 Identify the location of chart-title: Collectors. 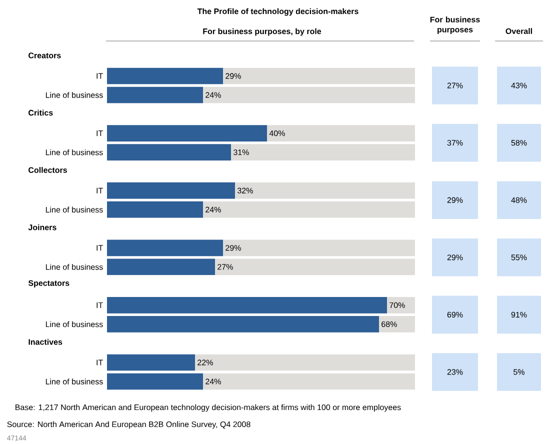
(47, 170).